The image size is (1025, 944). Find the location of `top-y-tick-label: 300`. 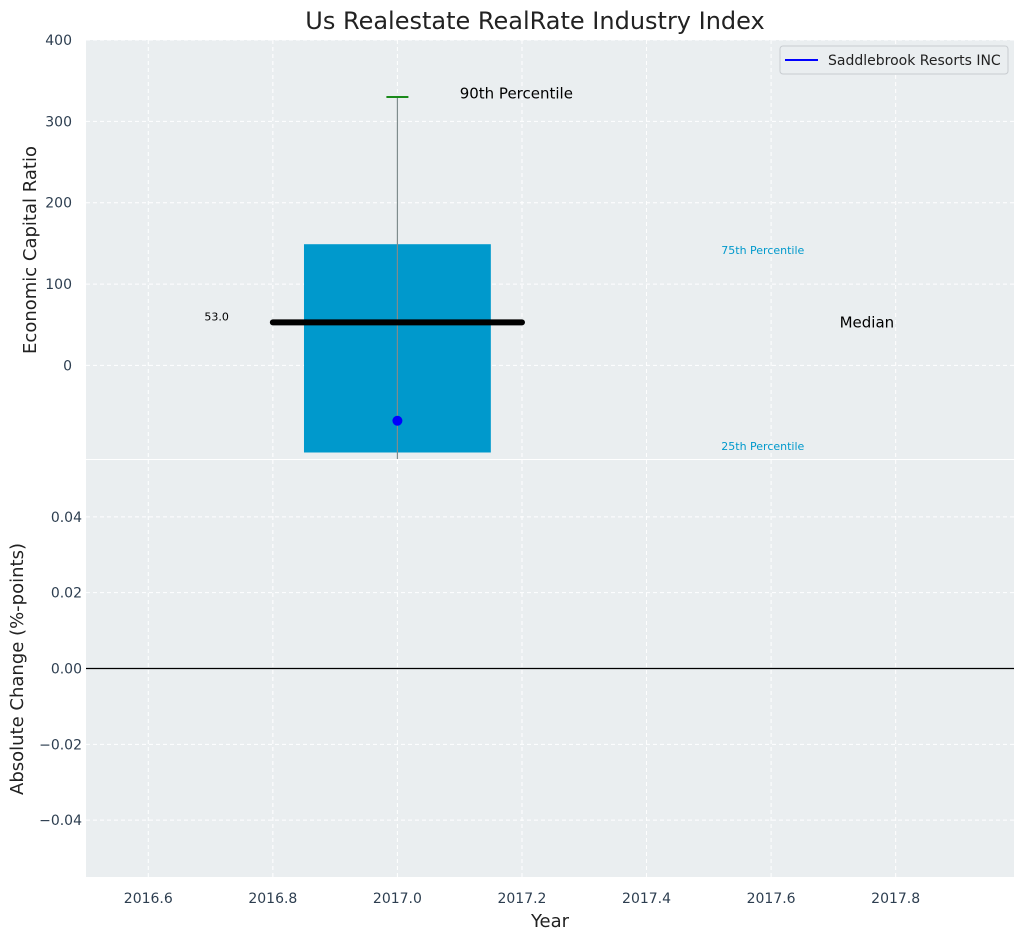

top-y-tick-label: 300 is located at coordinates (58, 122).